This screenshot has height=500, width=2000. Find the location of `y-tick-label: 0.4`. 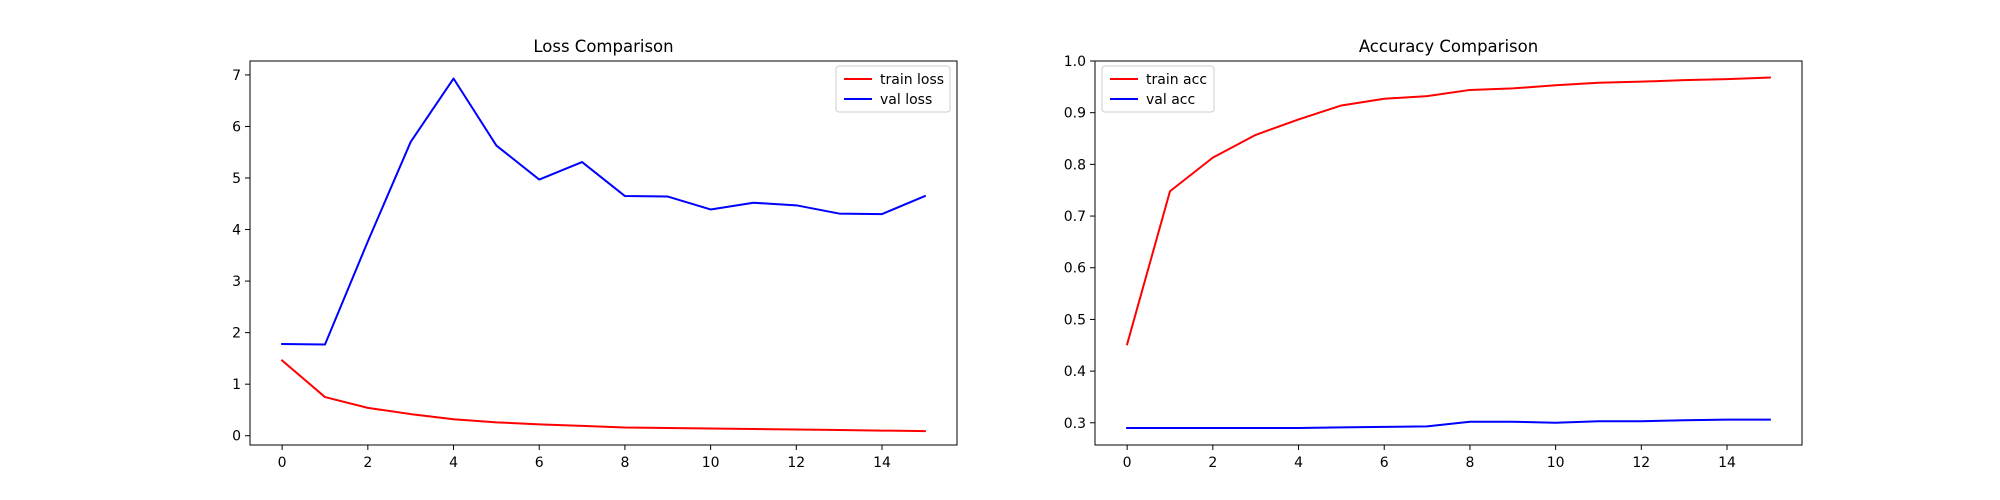

y-tick-label: 0.4 is located at coordinates (1075, 372).